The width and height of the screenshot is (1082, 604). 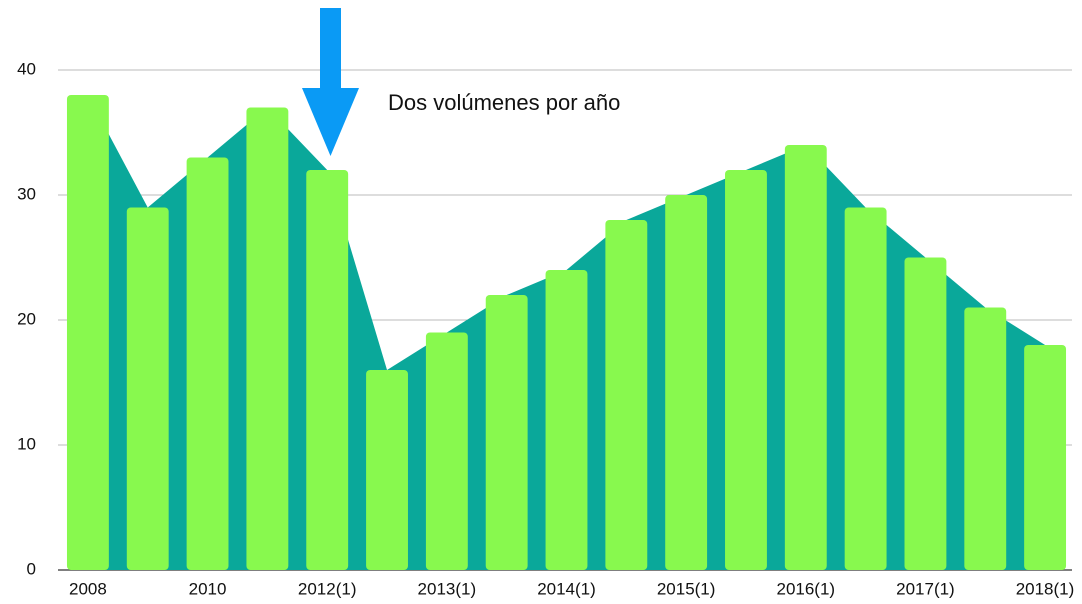 I want to click on arrow, so click(x=330, y=82).